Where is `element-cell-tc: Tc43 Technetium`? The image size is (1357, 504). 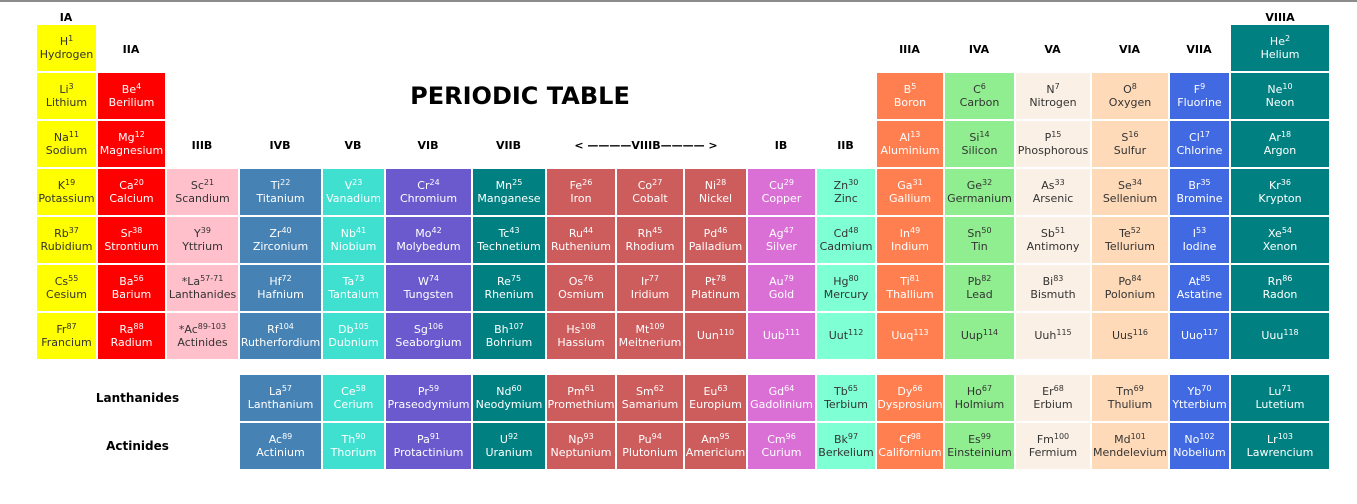
element-cell-tc: Tc43 Technetium is located at coordinates (509, 240).